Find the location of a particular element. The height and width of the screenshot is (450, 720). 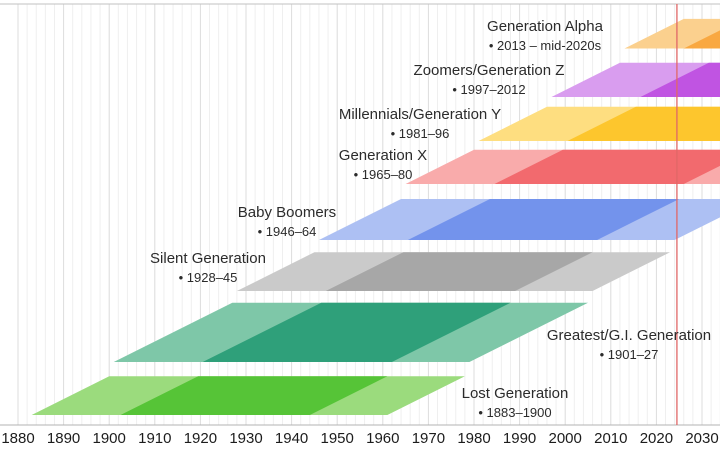

band-dark-greatest-g-i-generation is located at coordinates (356, 332).